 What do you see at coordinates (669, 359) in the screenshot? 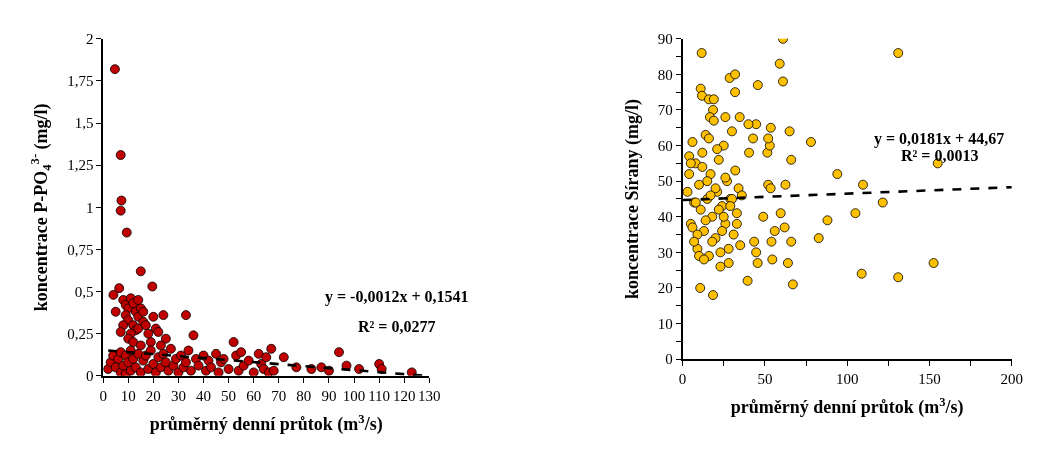
I see `y-tick-label: 0` at bounding box center [669, 359].